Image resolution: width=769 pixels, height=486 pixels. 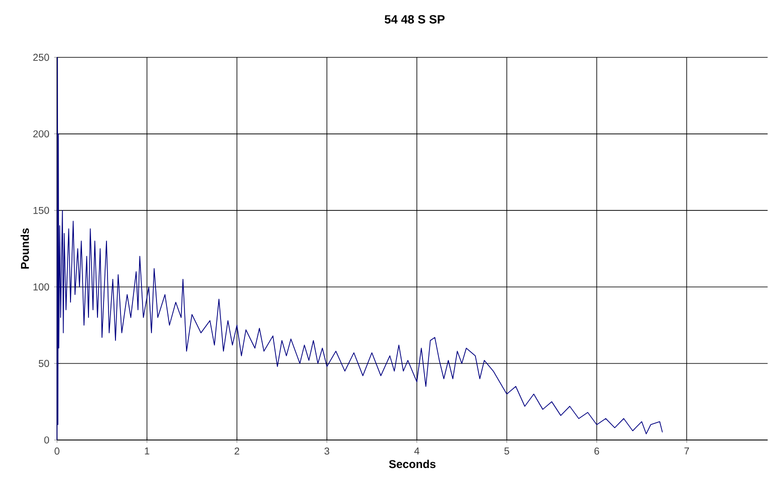 What do you see at coordinates (57, 451) in the screenshot?
I see `x-tick-label: 0` at bounding box center [57, 451].